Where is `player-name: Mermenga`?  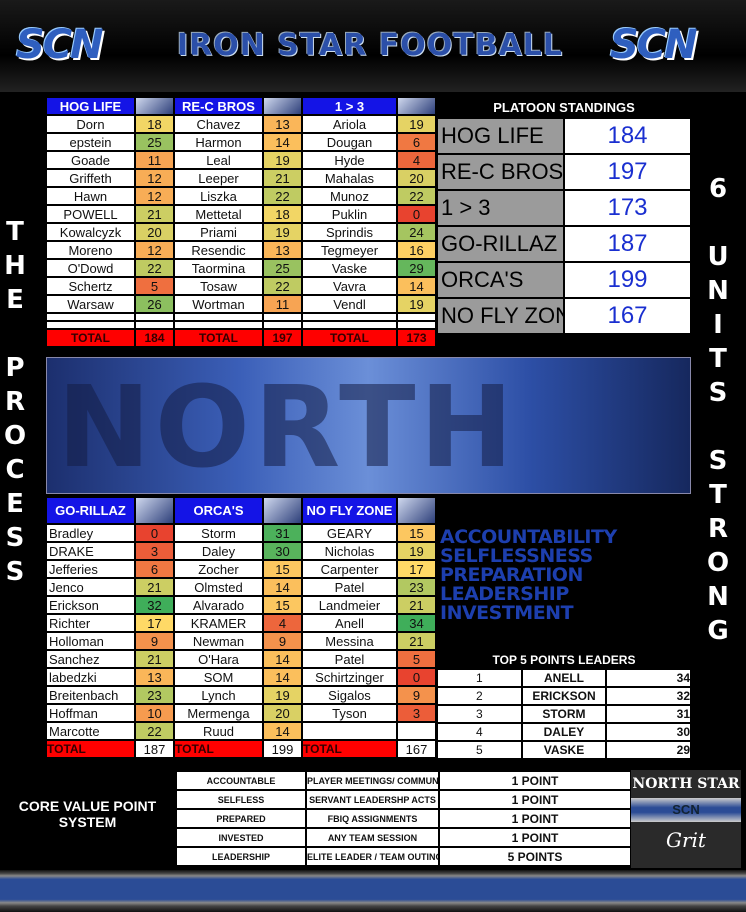
player-name: Mermenga is located at coordinates (218, 713).